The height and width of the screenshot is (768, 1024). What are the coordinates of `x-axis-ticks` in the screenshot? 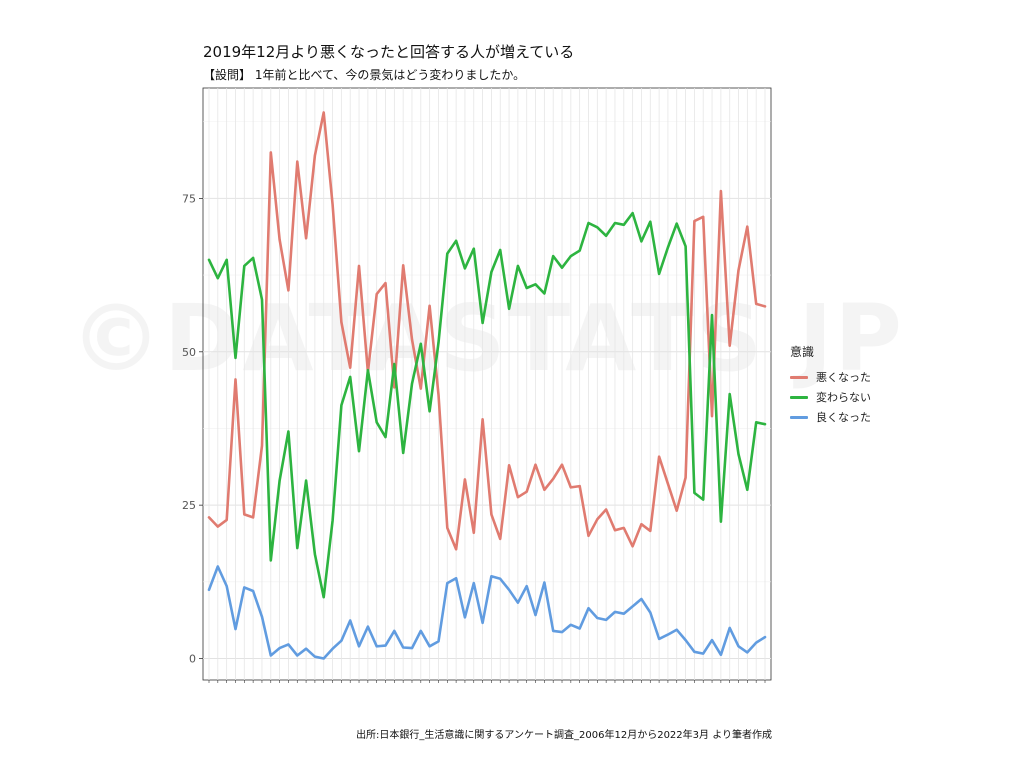 It's located at (487, 681).